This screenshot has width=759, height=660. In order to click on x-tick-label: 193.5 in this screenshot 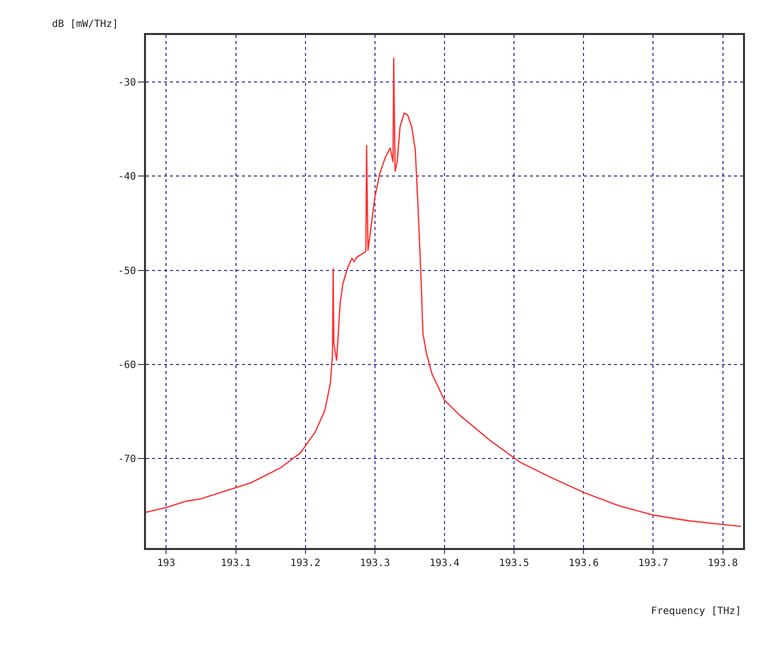, I will do `click(514, 563)`.